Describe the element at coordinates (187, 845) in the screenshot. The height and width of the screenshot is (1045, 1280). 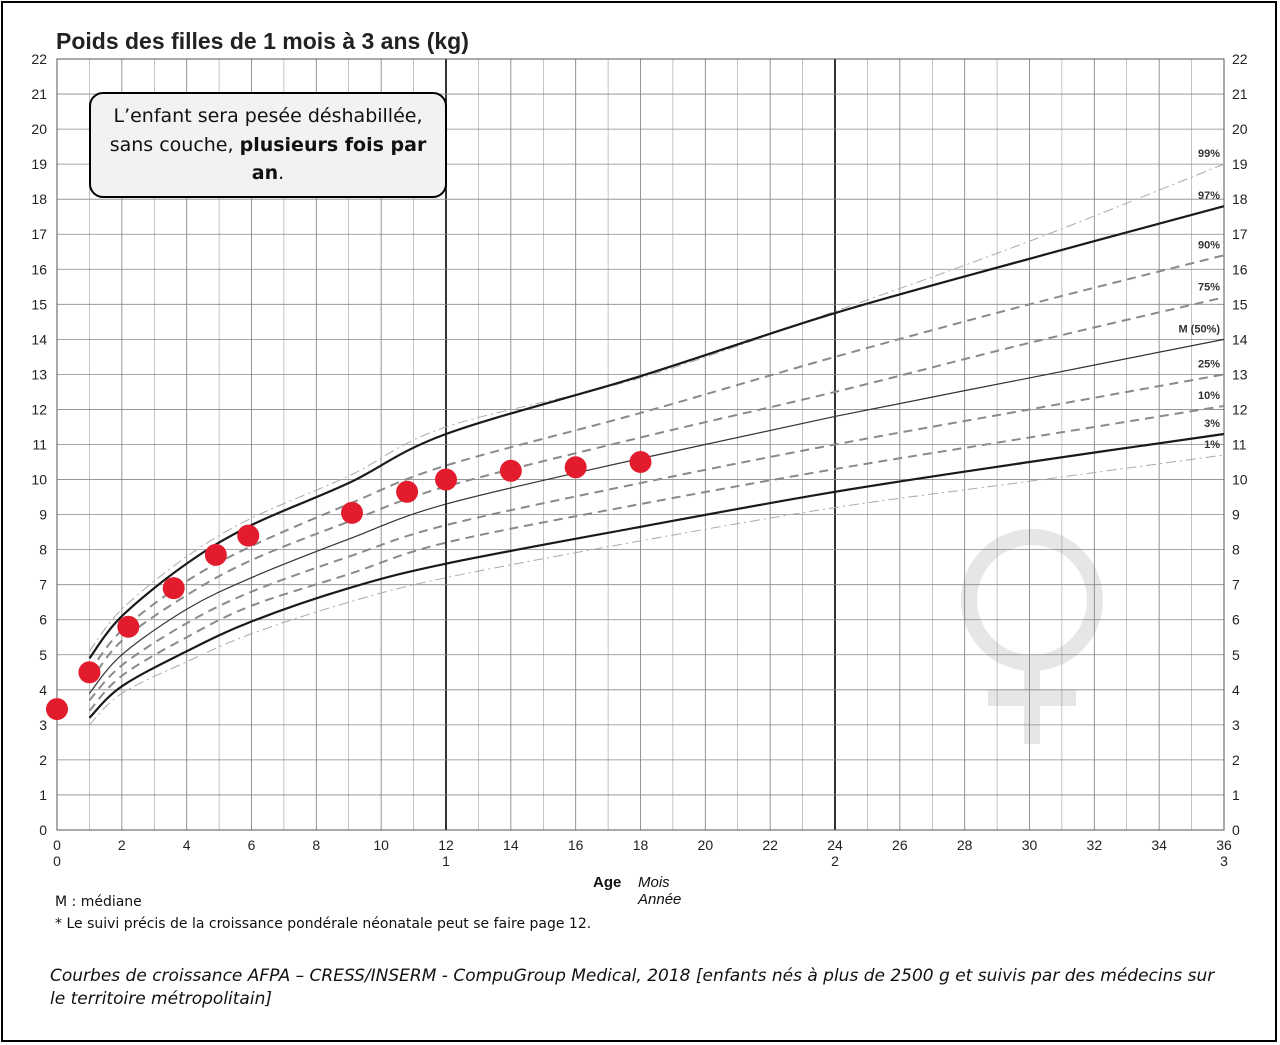
I see `x-tick-label-month: 4` at that location.